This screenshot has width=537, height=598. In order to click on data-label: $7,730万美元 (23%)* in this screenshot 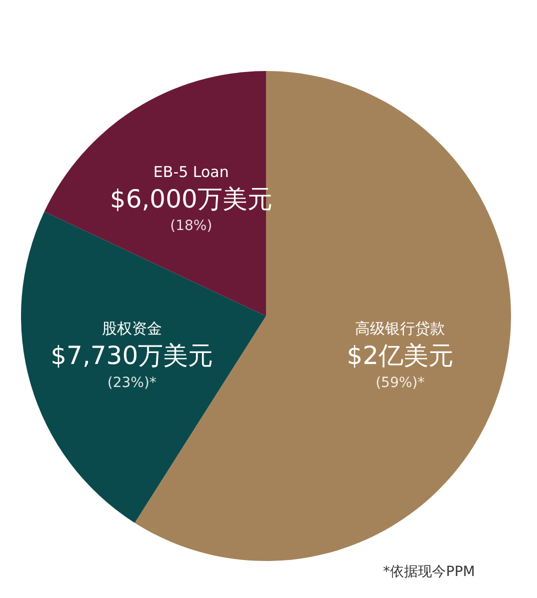, I will do `click(132, 366)`.